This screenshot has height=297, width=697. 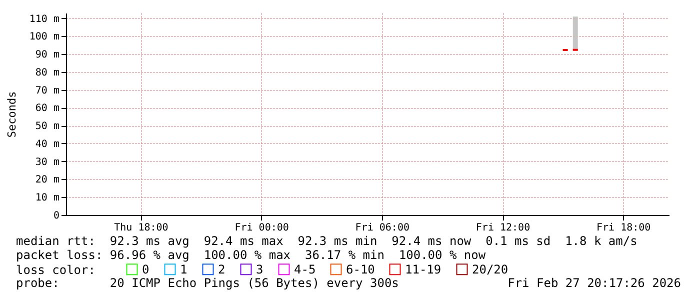 I want to click on text: probe: 20 ICMP Echo Pings (56 Bytes) every 300s, so click(x=207, y=283).